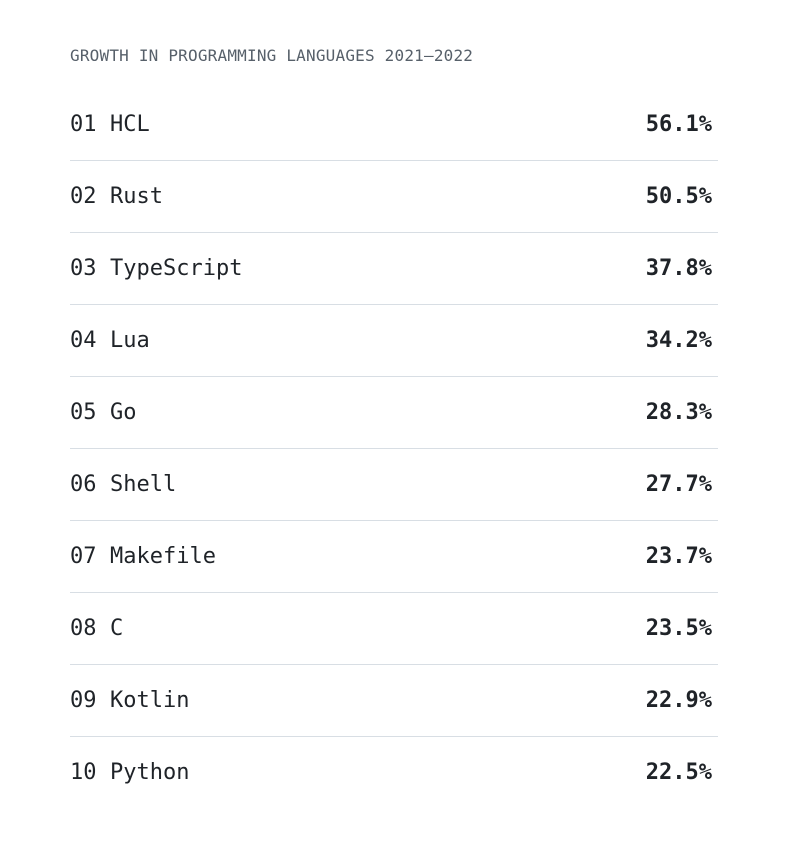 Image resolution: width=800 pixels, height=851 pixels. Describe the element at coordinates (678, 484) in the screenshot. I see `growth-value: 27.7%` at that location.